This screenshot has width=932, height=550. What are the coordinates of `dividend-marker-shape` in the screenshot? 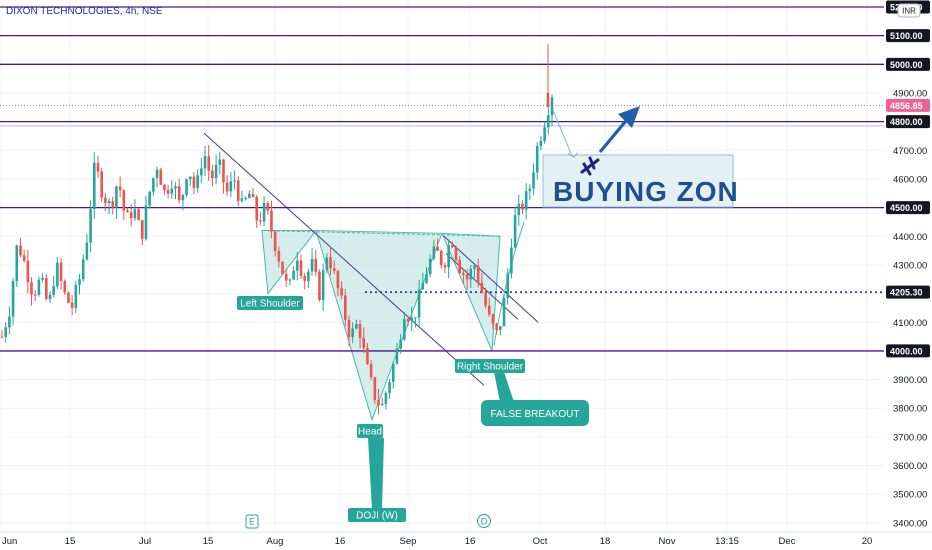 It's located at (484, 521).